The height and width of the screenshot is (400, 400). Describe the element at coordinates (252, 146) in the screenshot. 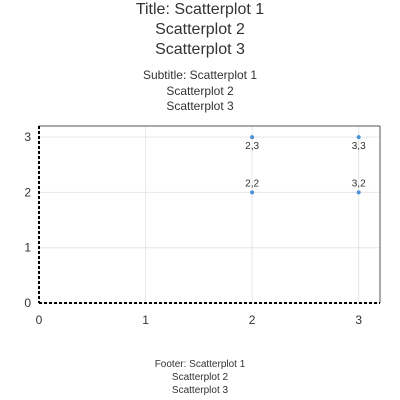

I see `data-label: 2,3` at that location.